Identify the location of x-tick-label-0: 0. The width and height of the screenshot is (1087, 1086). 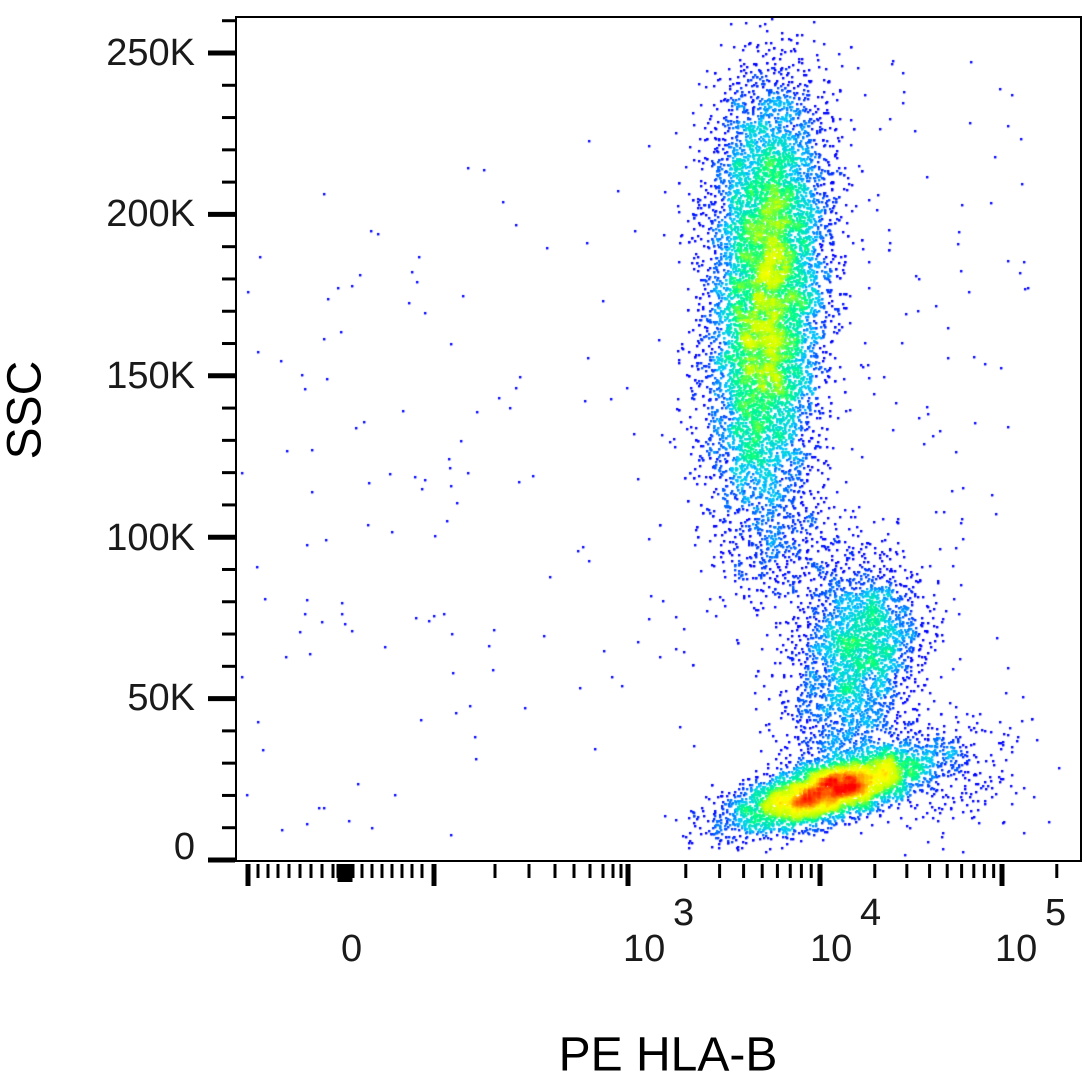
(351, 949).